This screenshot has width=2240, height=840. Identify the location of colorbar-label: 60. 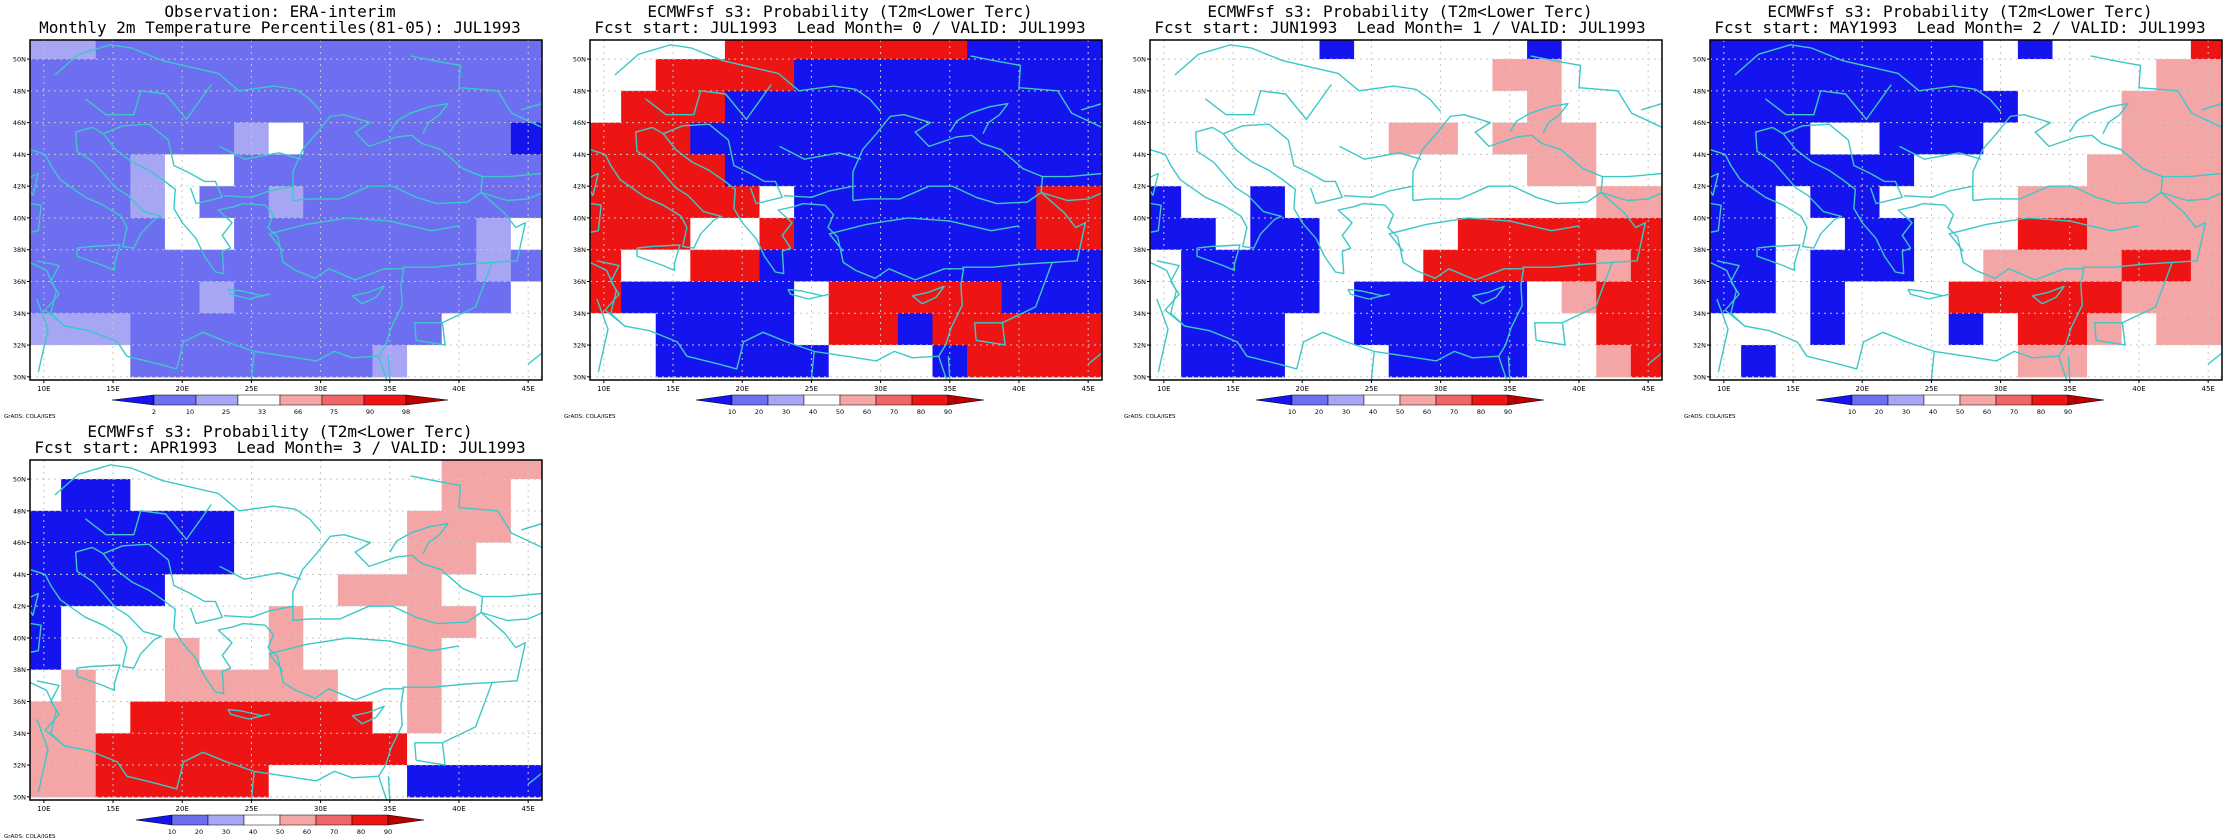
(1427, 412).